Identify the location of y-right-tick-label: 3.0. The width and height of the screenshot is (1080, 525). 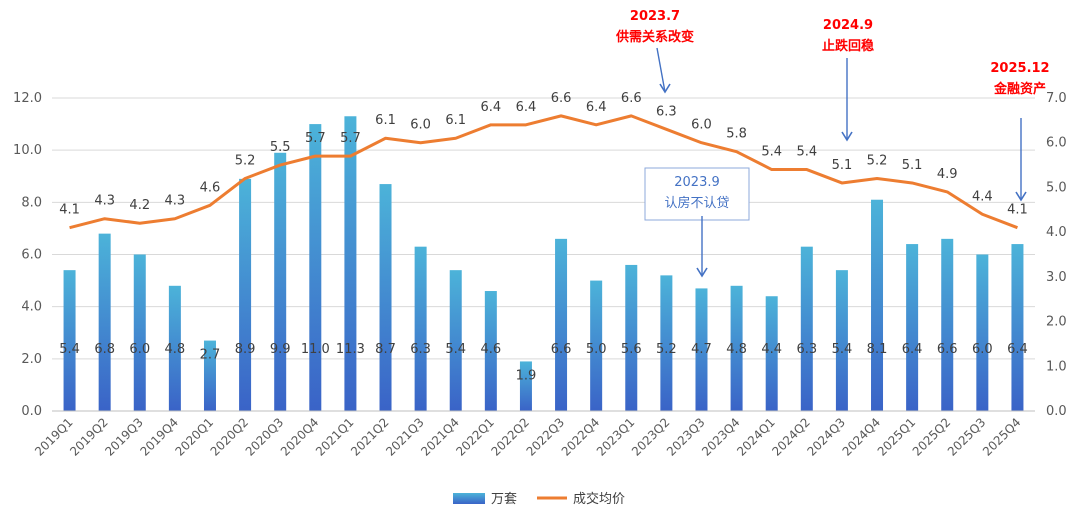
(1056, 277).